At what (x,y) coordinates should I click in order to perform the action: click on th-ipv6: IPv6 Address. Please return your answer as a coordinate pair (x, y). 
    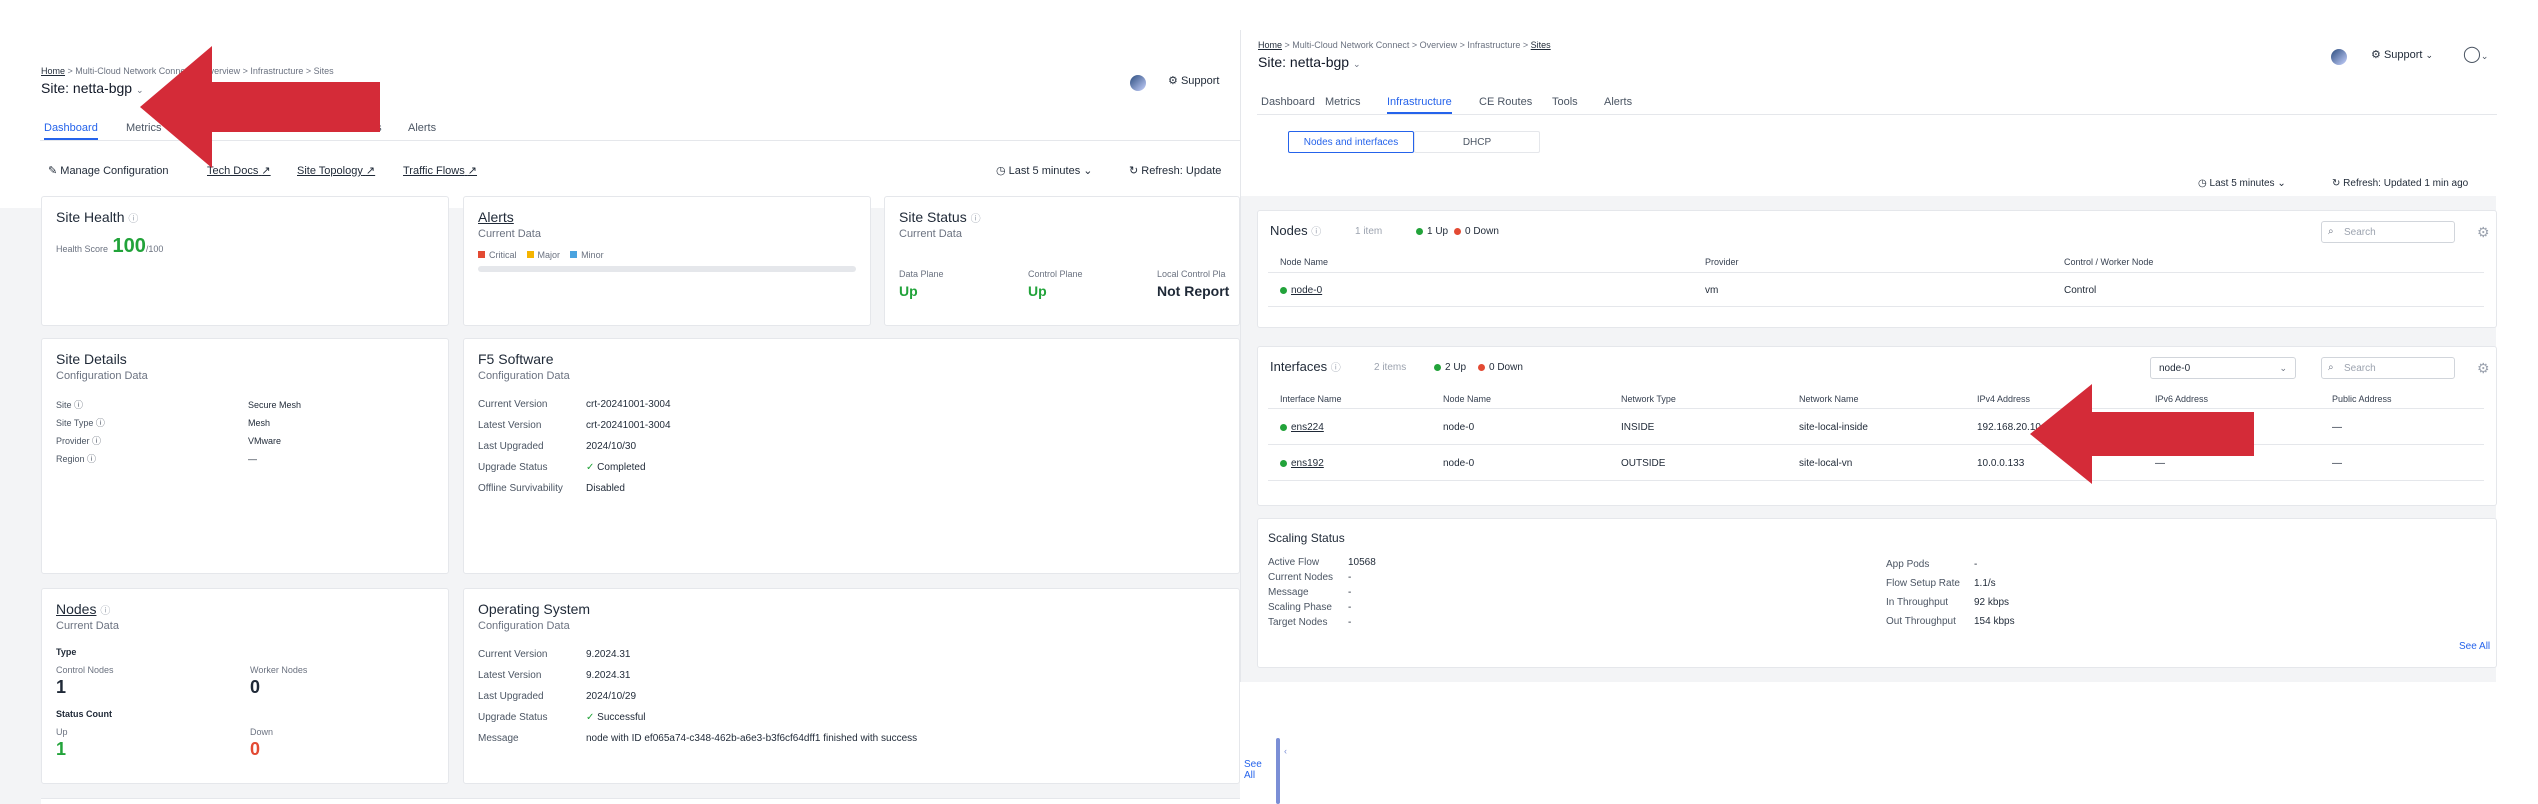
    Looking at the image, I should click on (2182, 399).